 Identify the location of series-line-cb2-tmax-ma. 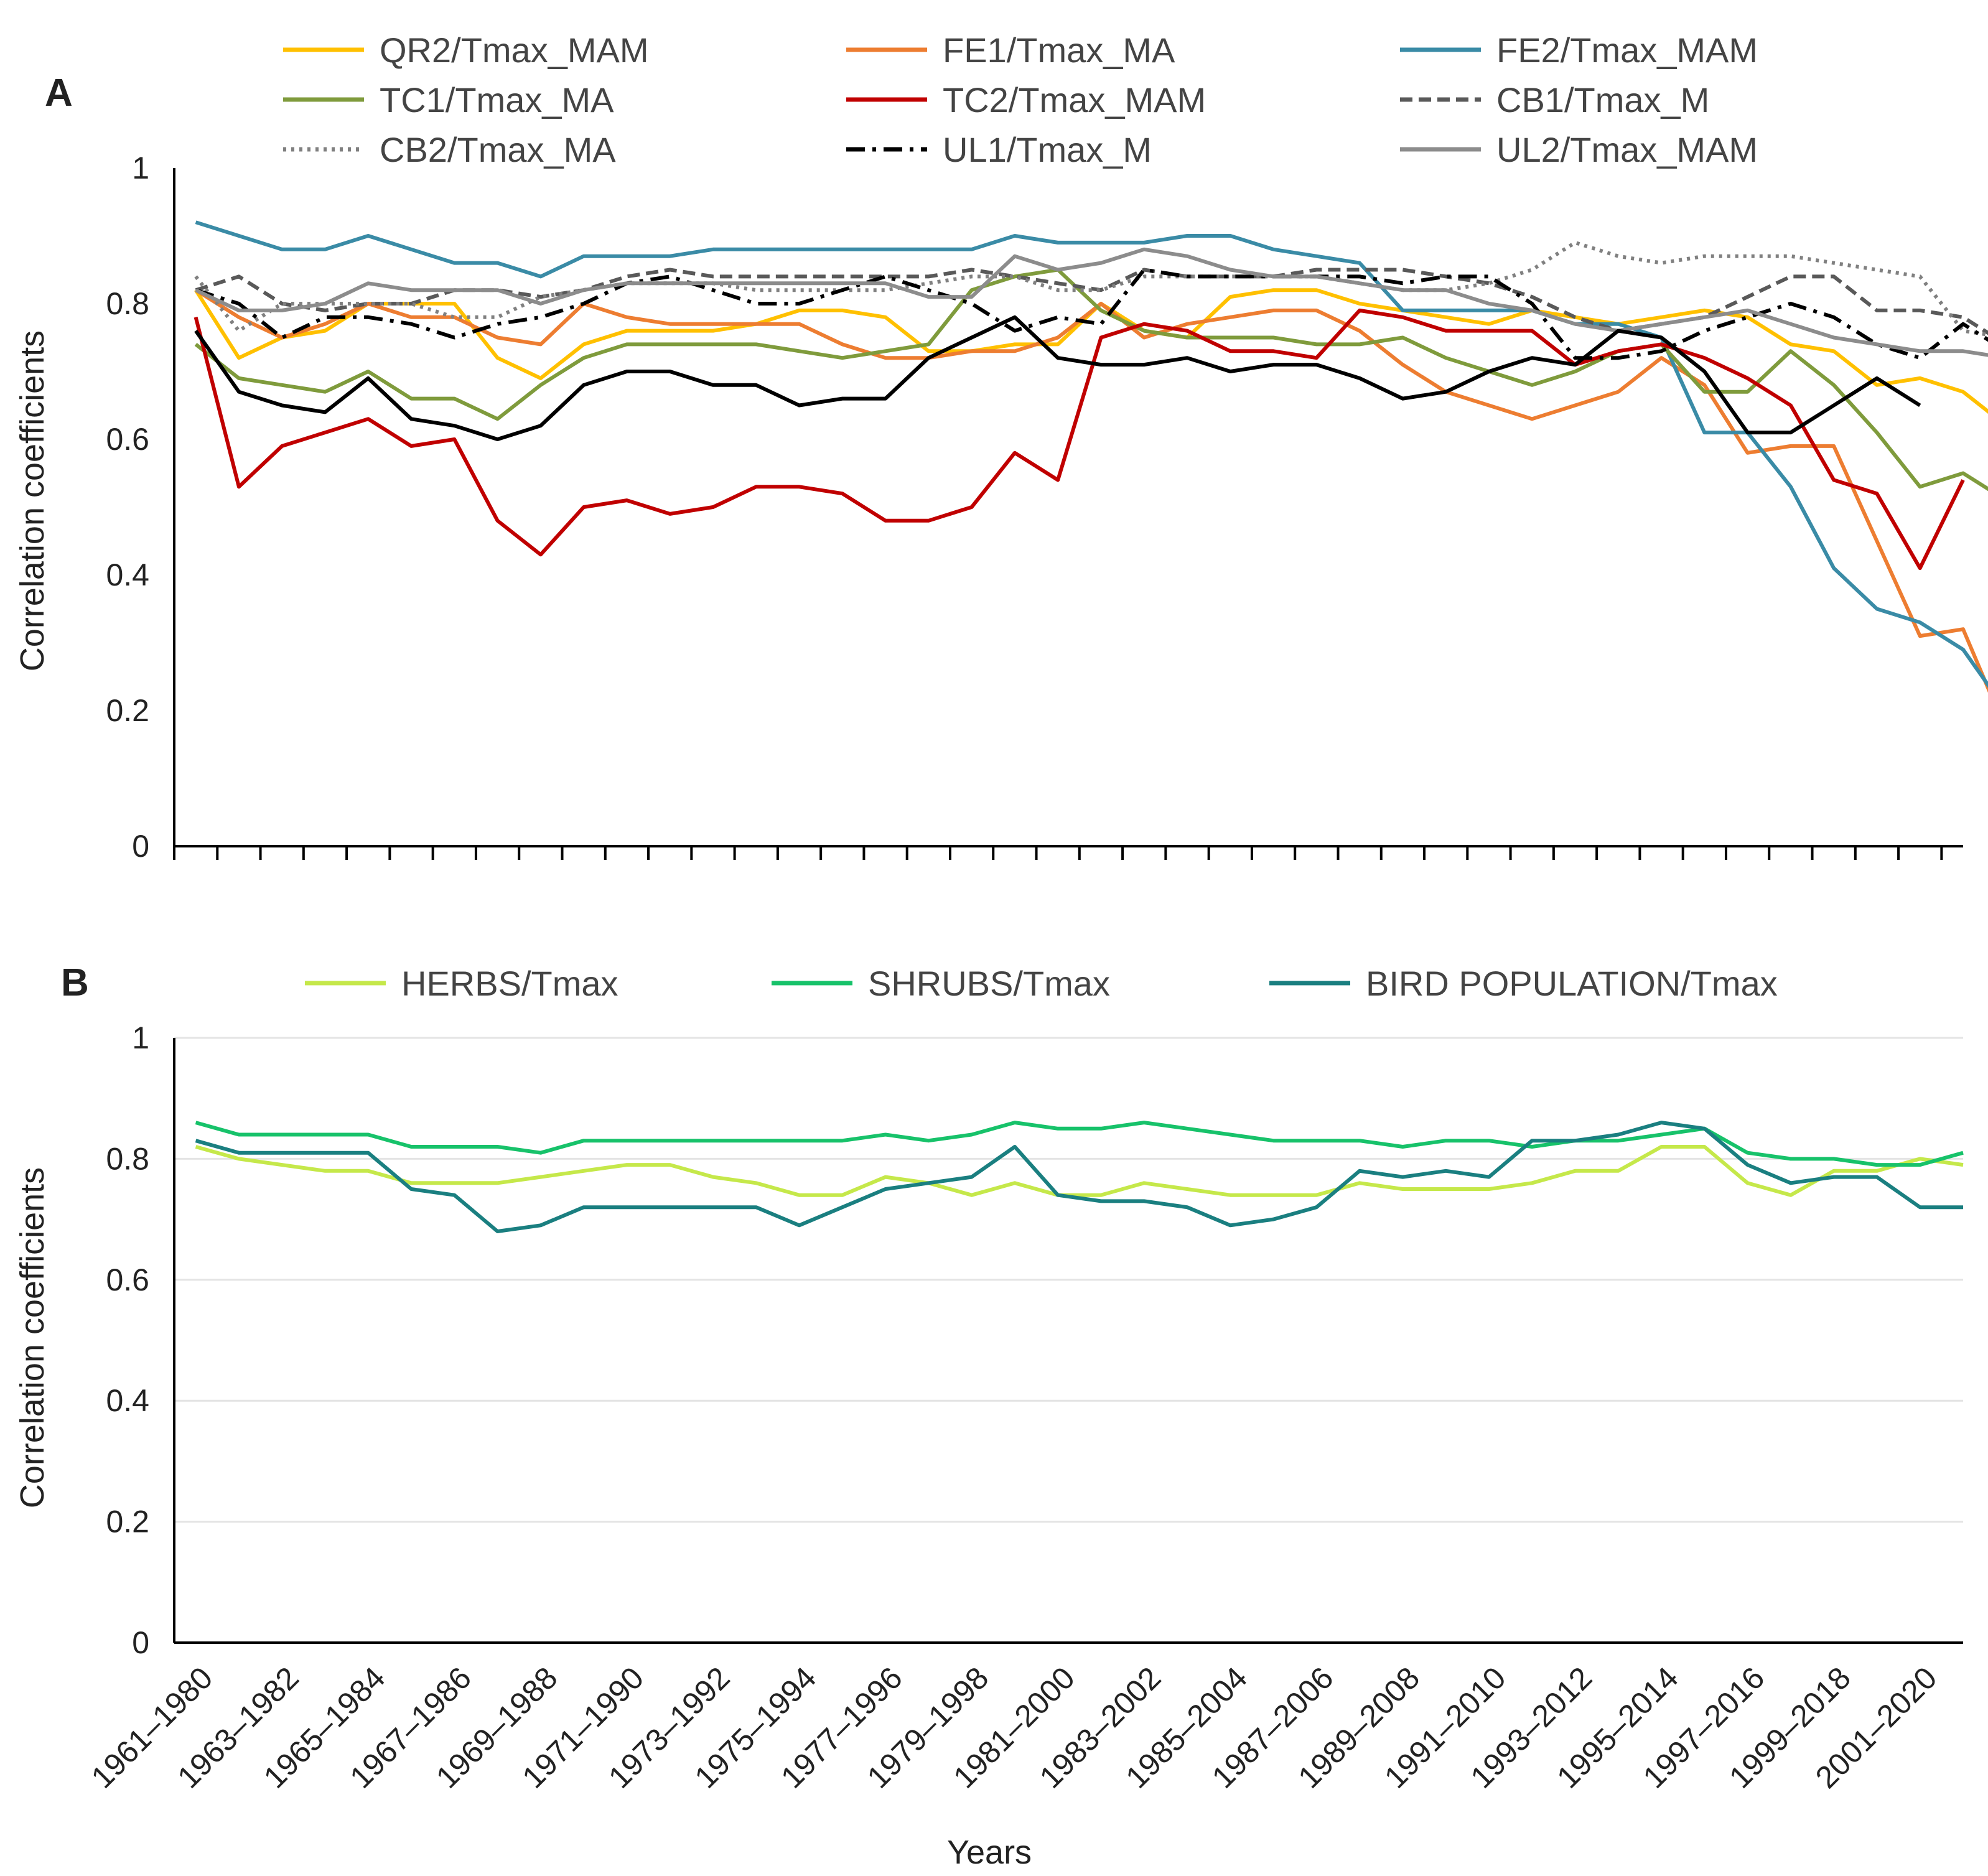
(1091, 288).